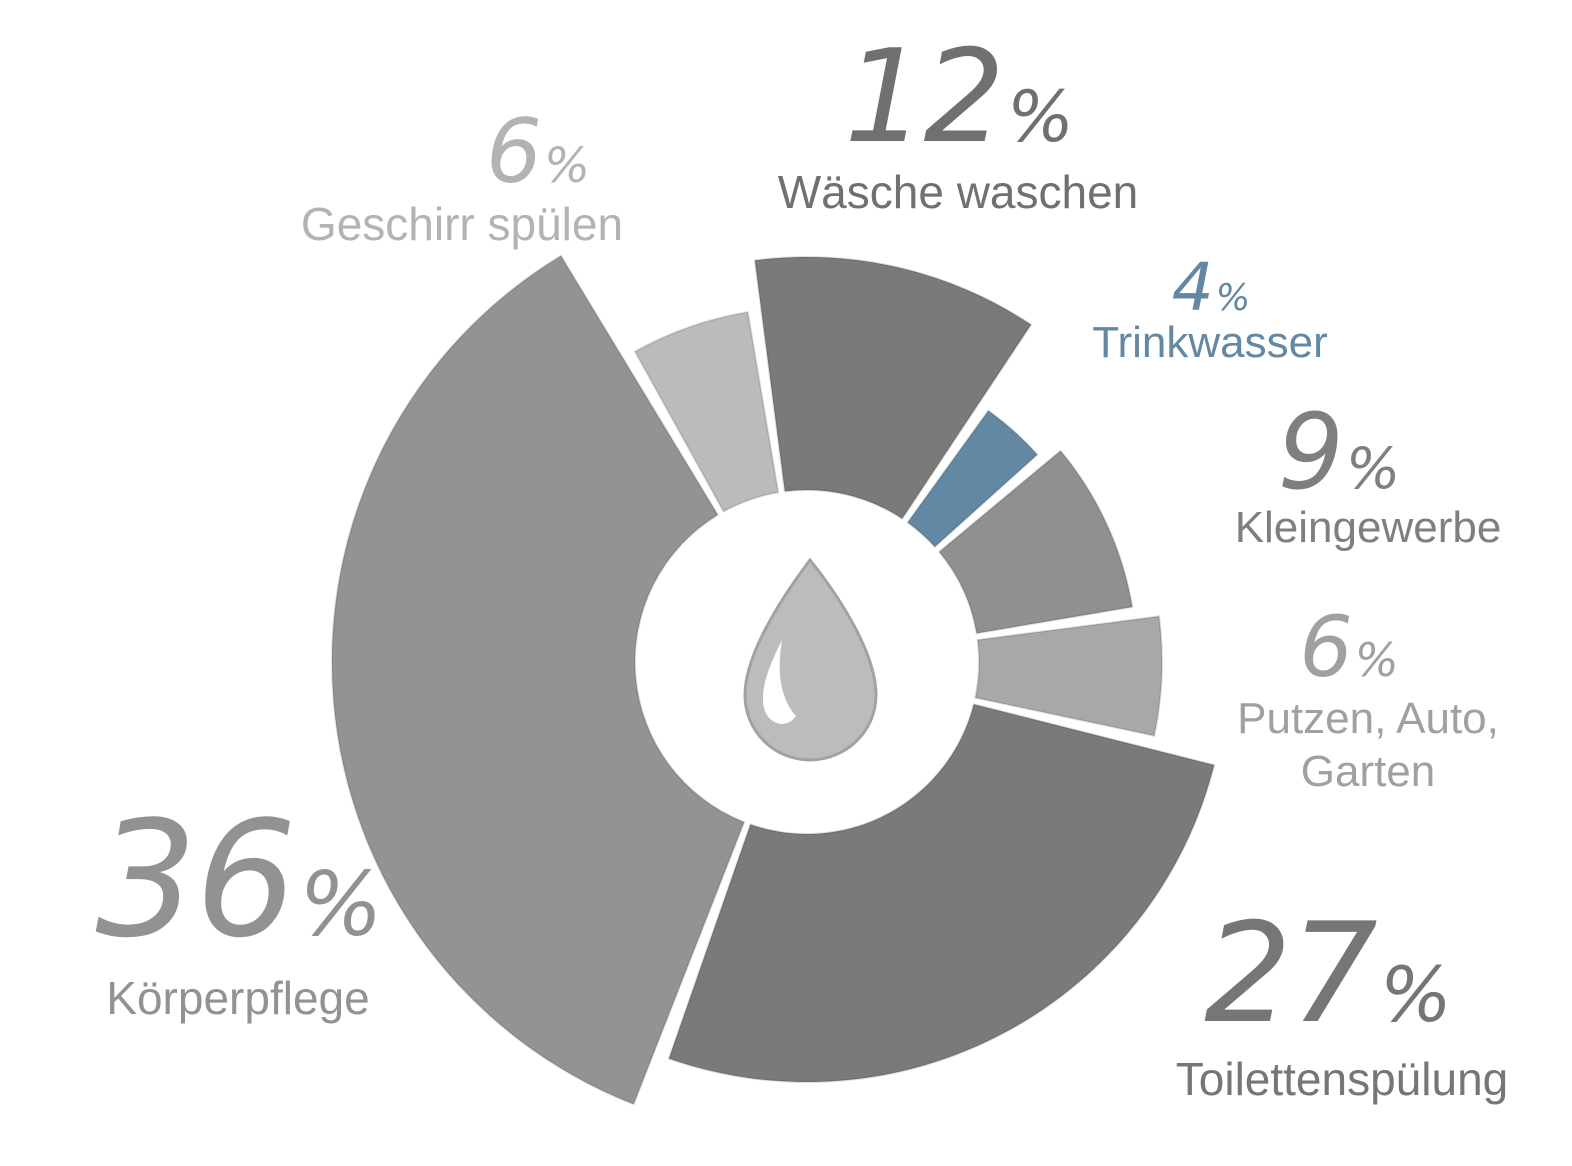  Describe the element at coordinates (462, 224) in the screenshot. I see `name-geschirr-spuelen: Geschirr spülen` at that location.